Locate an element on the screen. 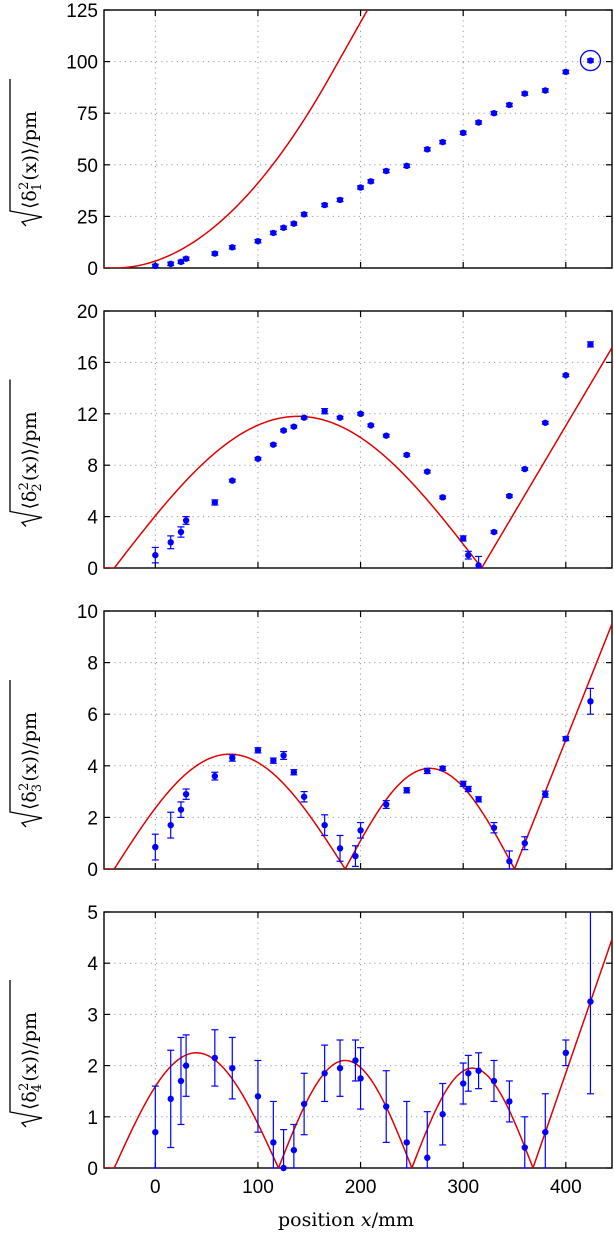 This screenshot has width=614, height=1242. y-axis-label-text: ⟨δ42(x)⟩/pm is located at coordinates (31, 1061).